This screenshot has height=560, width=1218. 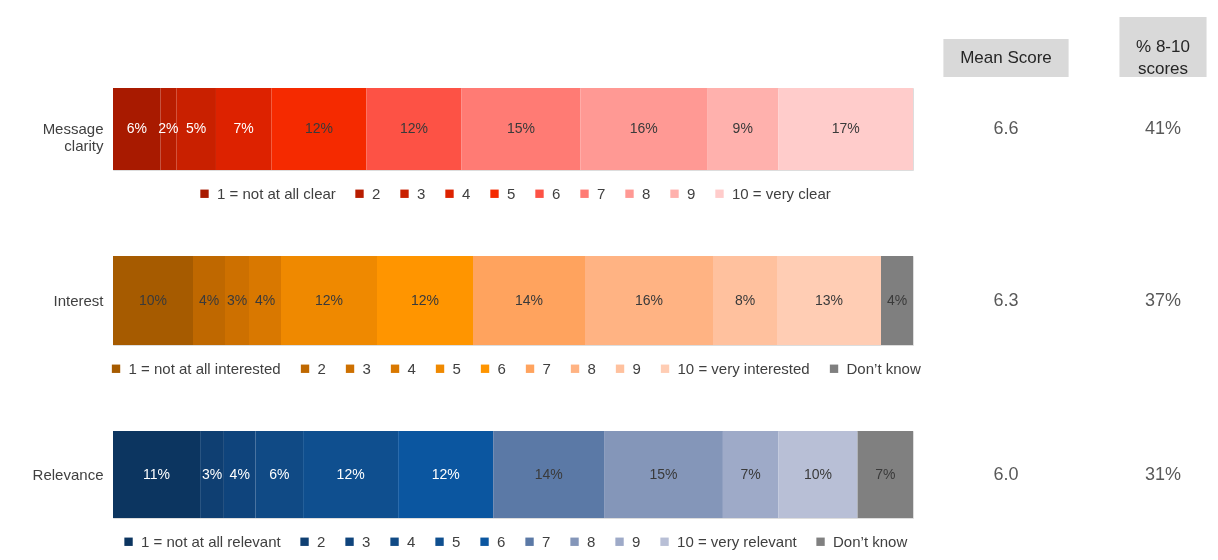 What do you see at coordinates (1006, 299) in the screenshot?
I see `text: 6.3` at bounding box center [1006, 299].